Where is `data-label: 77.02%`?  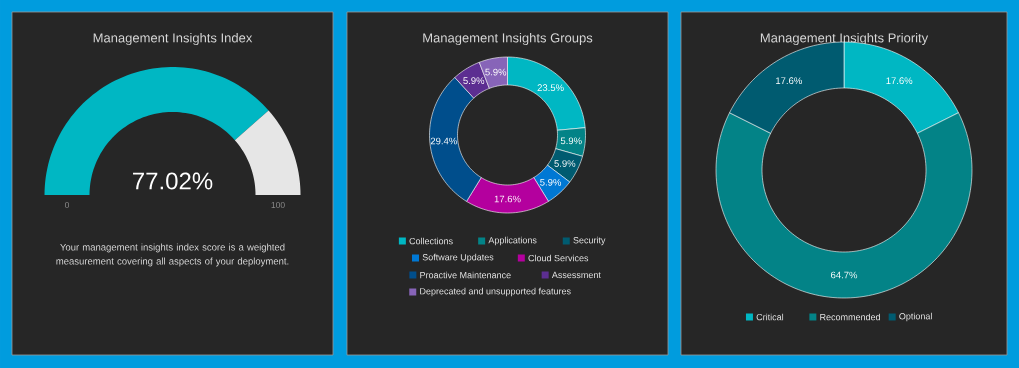 data-label: 77.02% is located at coordinates (173, 181).